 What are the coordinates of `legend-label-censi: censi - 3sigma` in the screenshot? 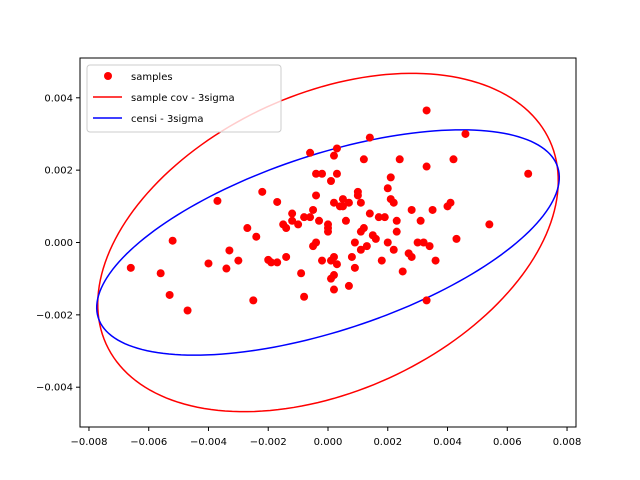 It's located at (167, 119).